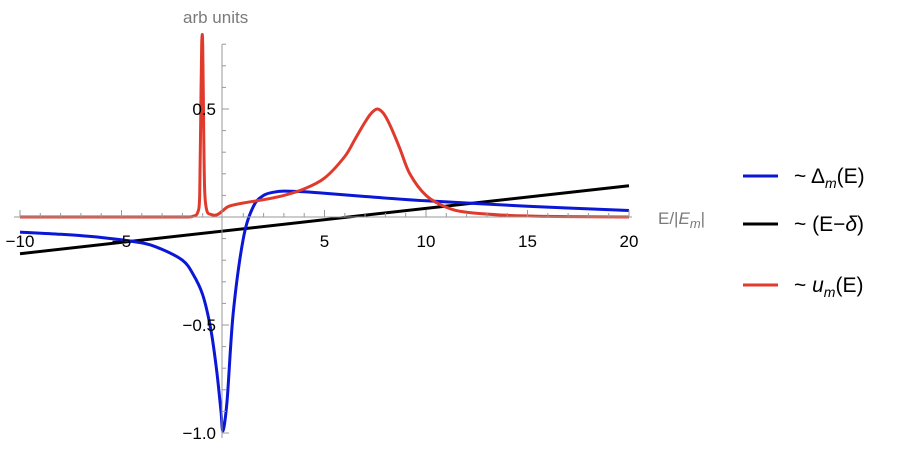 The width and height of the screenshot is (916, 452). Describe the element at coordinates (860, 224) in the screenshot. I see `legend-suffix: )` at that location.